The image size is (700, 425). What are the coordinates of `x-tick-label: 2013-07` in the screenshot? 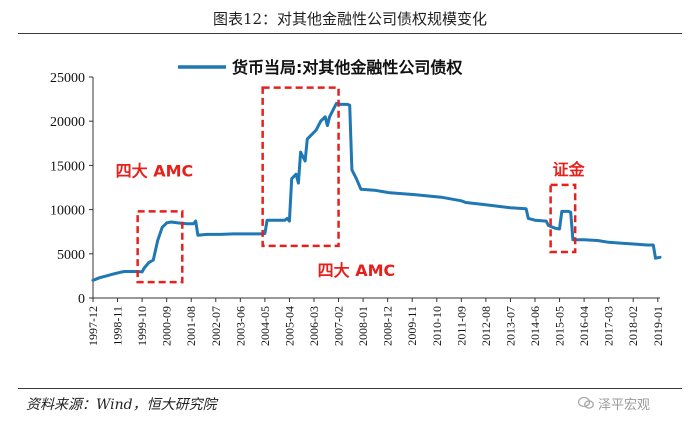 It's located at (510, 326).